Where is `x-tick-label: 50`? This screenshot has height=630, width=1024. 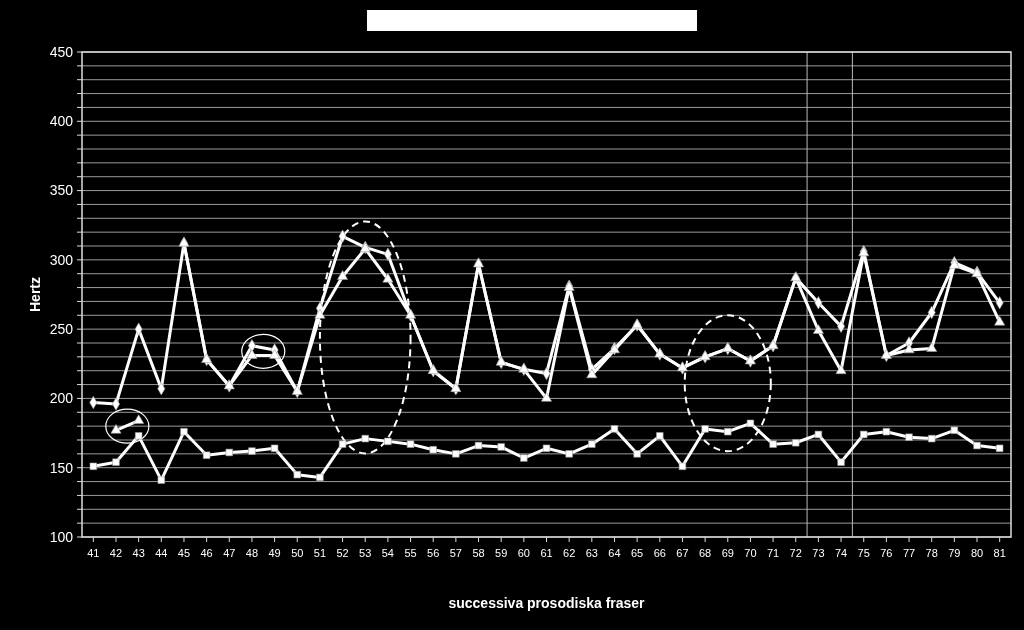 x-tick-label: 50 is located at coordinates (297, 553).